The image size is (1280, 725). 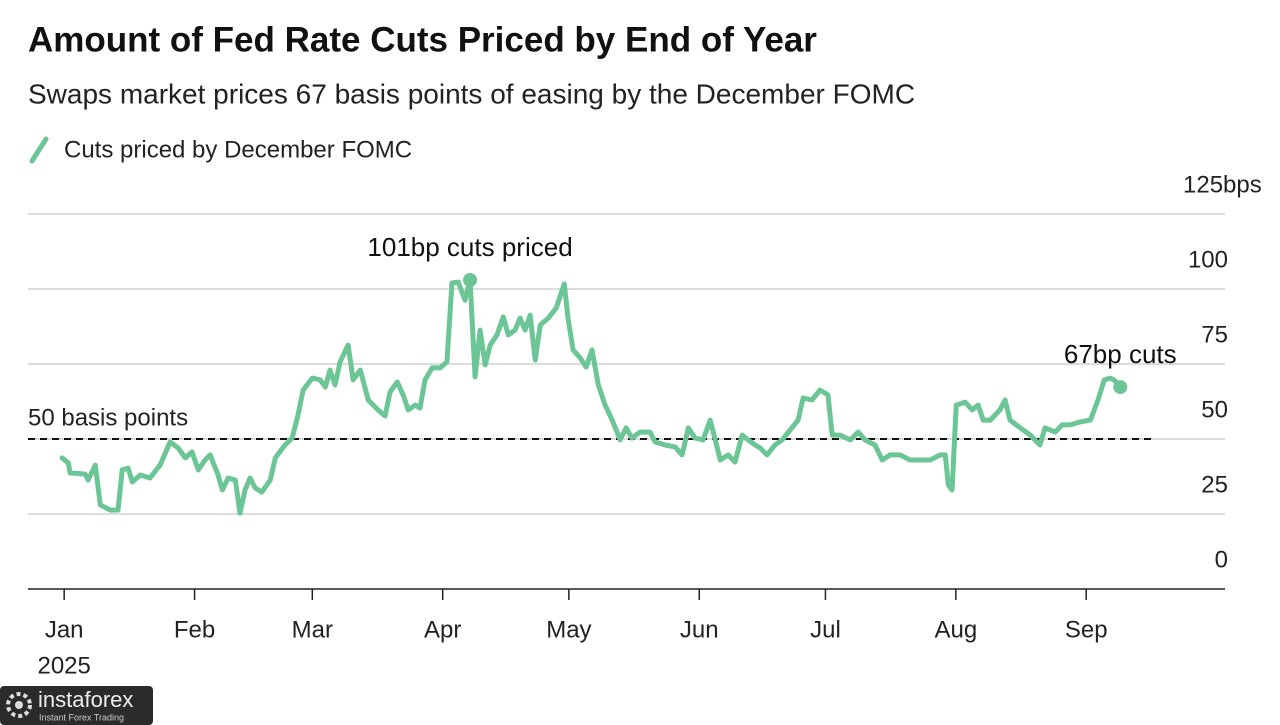 What do you see at coordinates (108, 417) in the screenshot?
I see `reference-label: 50 basis points` at bounding box center [108, 417].